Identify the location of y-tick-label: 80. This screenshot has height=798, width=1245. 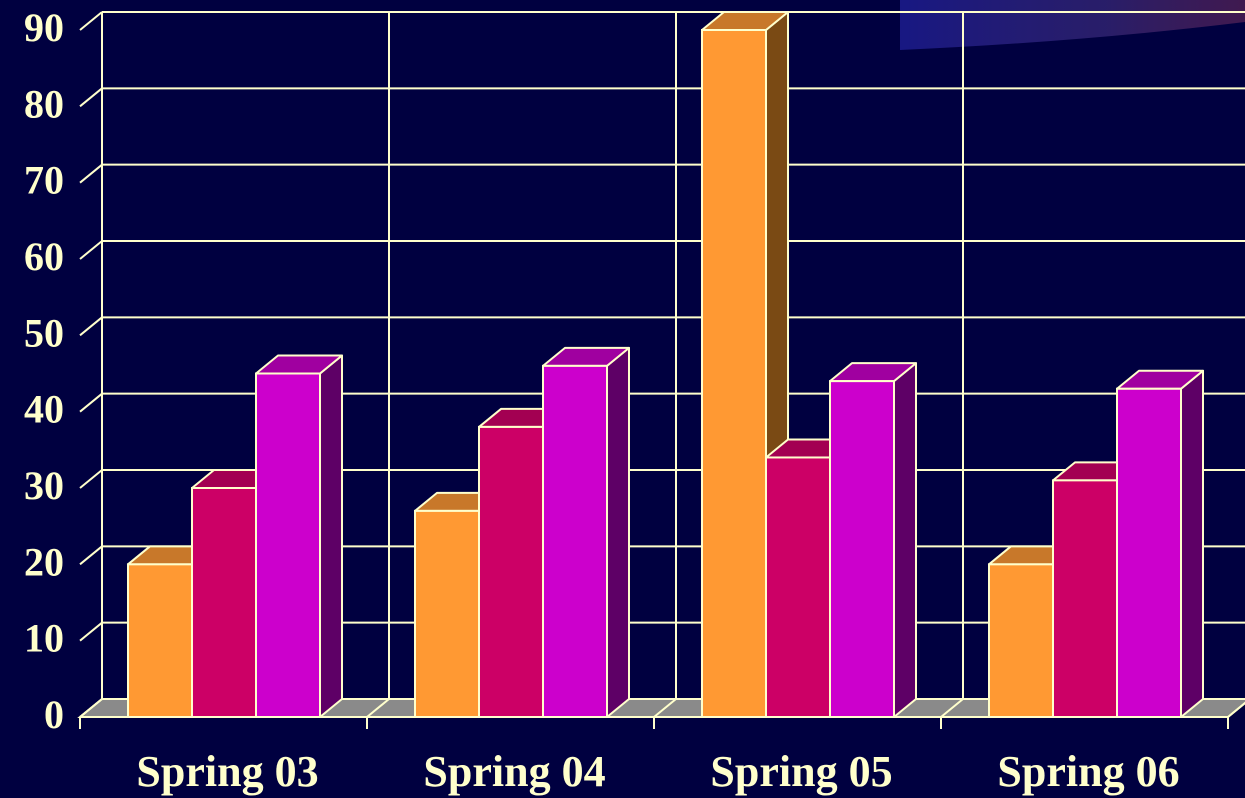
(44, 103).